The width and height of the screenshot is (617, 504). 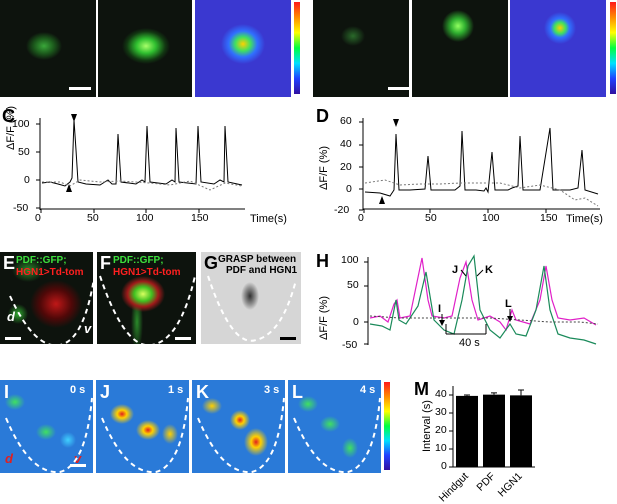 I want to click on marker-j: J, so click(x=455, y=270).